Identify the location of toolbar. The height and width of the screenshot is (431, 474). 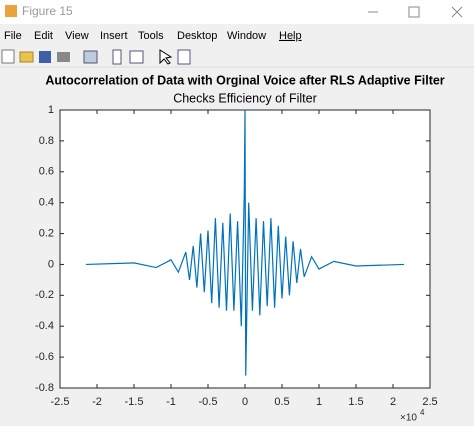
(96, 57).